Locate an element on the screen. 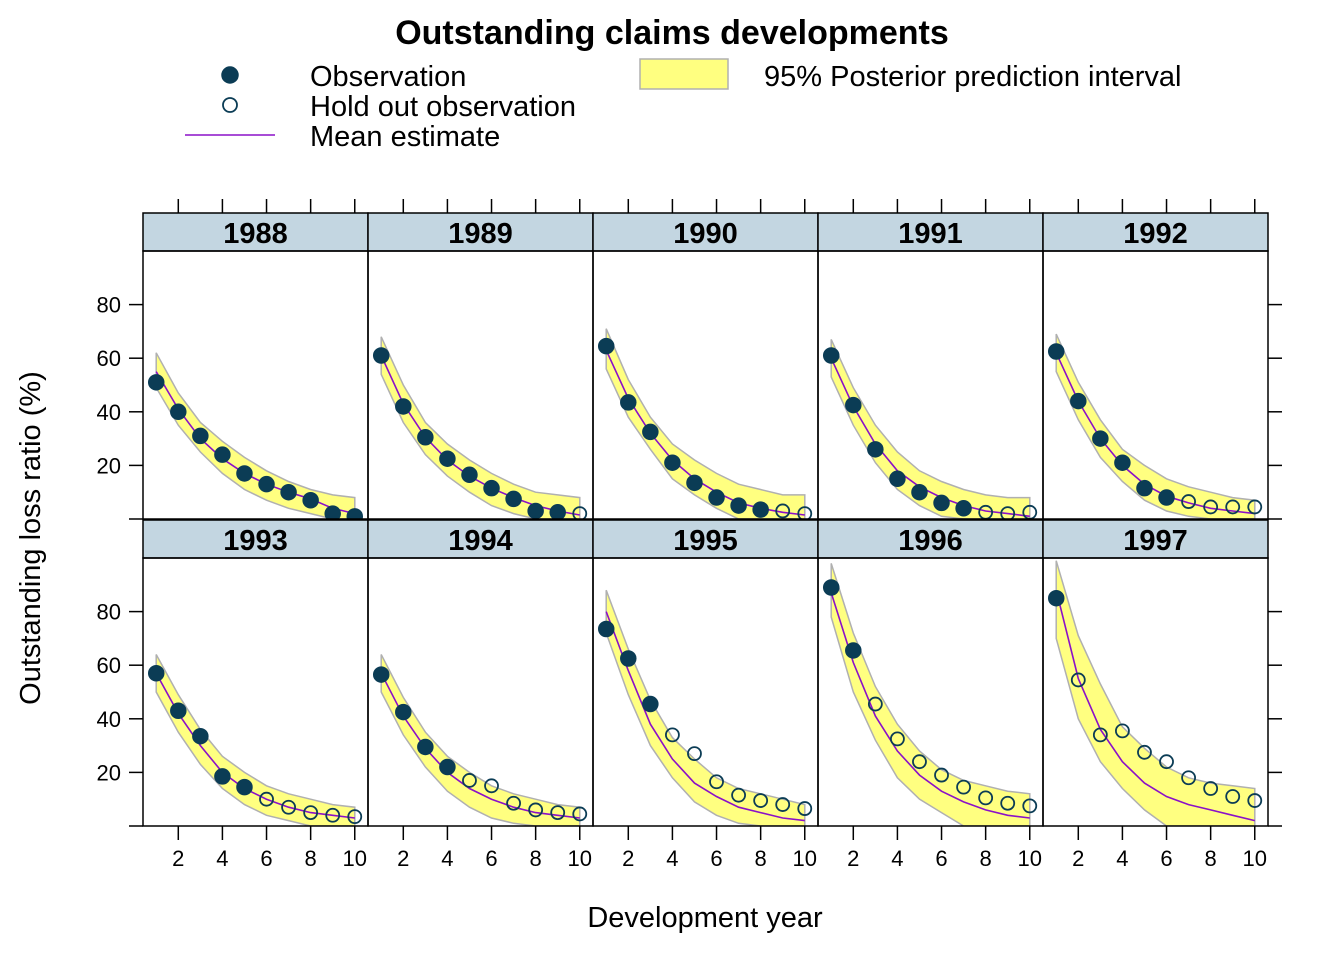 This screenshot has height=960, width=1344. panel-strip-label: 1989 is located at coordinates (480, 234).